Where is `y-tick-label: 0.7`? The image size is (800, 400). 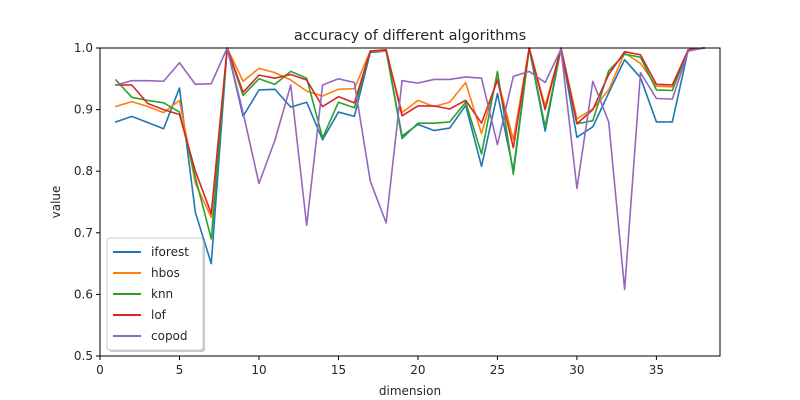
y-tick-label: 0.7 is located at coordinates (83, 233).